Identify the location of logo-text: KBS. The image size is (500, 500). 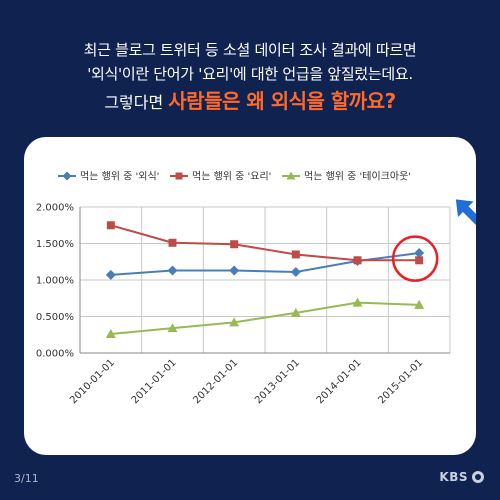
(453, 477).